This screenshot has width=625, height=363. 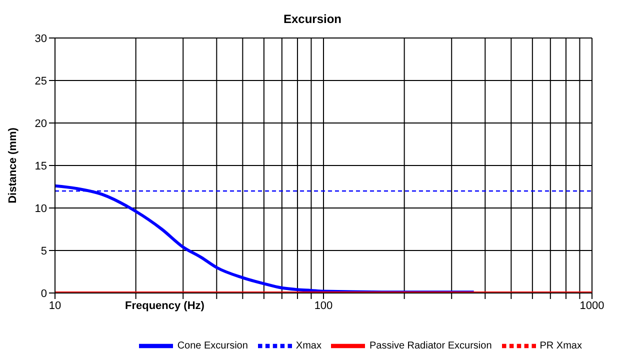 I want to click on y-tick-label: 25, so click(x=40, y=81).